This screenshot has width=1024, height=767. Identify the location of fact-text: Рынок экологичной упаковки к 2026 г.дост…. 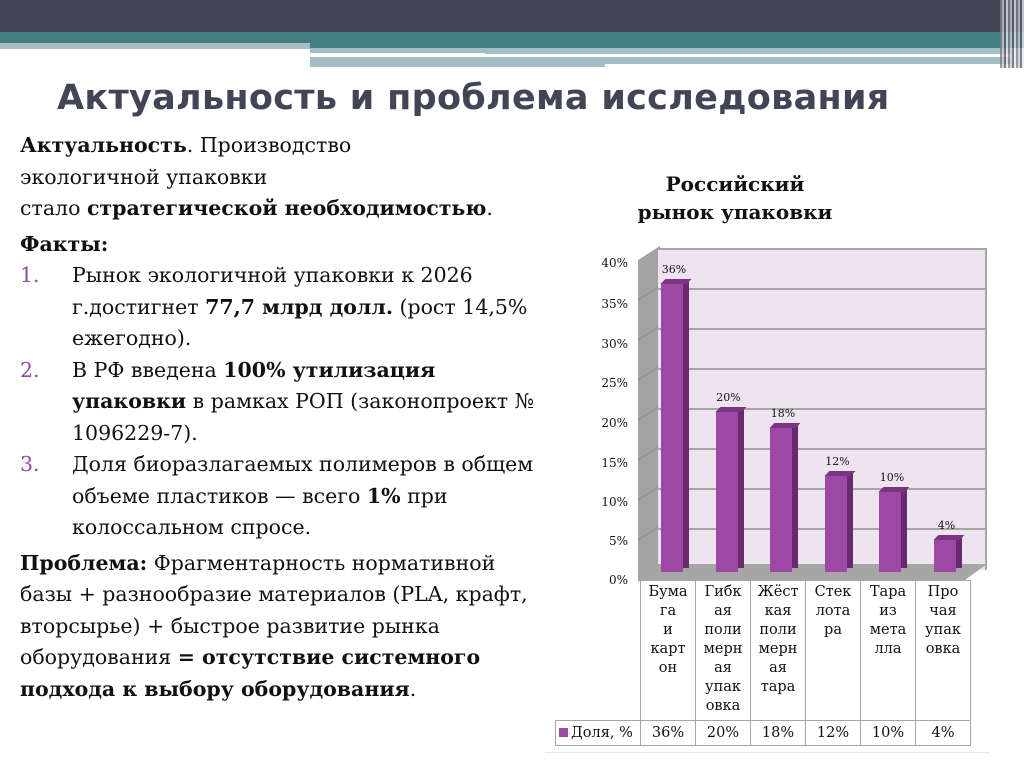
(272, 291).